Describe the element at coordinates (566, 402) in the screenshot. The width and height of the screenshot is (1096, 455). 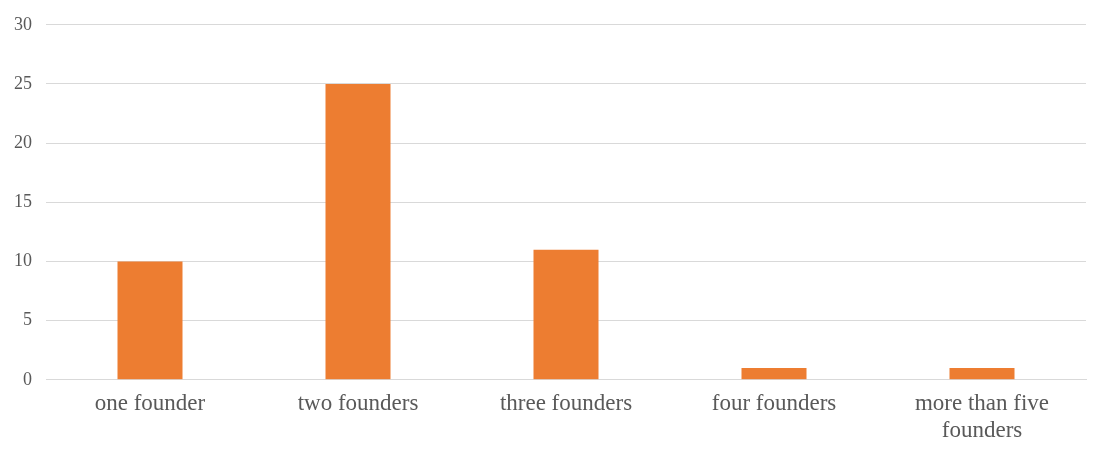
I see `x-tick-label: three founders` at that location.